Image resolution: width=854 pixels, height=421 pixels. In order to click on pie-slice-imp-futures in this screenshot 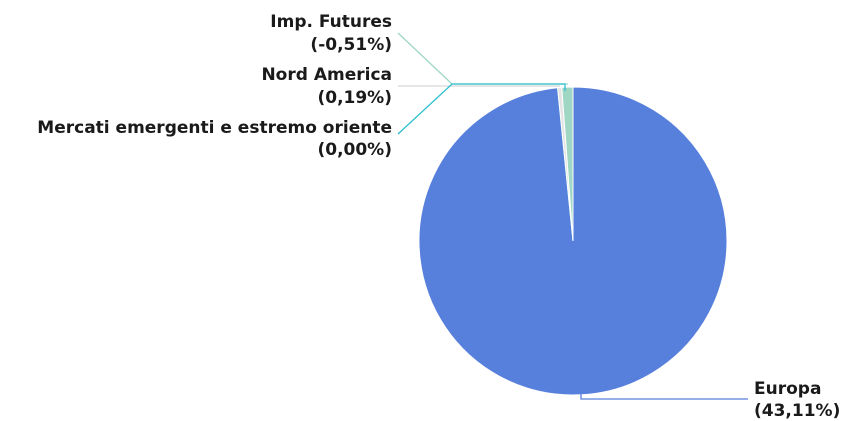, I will do `click(567, 164)`.